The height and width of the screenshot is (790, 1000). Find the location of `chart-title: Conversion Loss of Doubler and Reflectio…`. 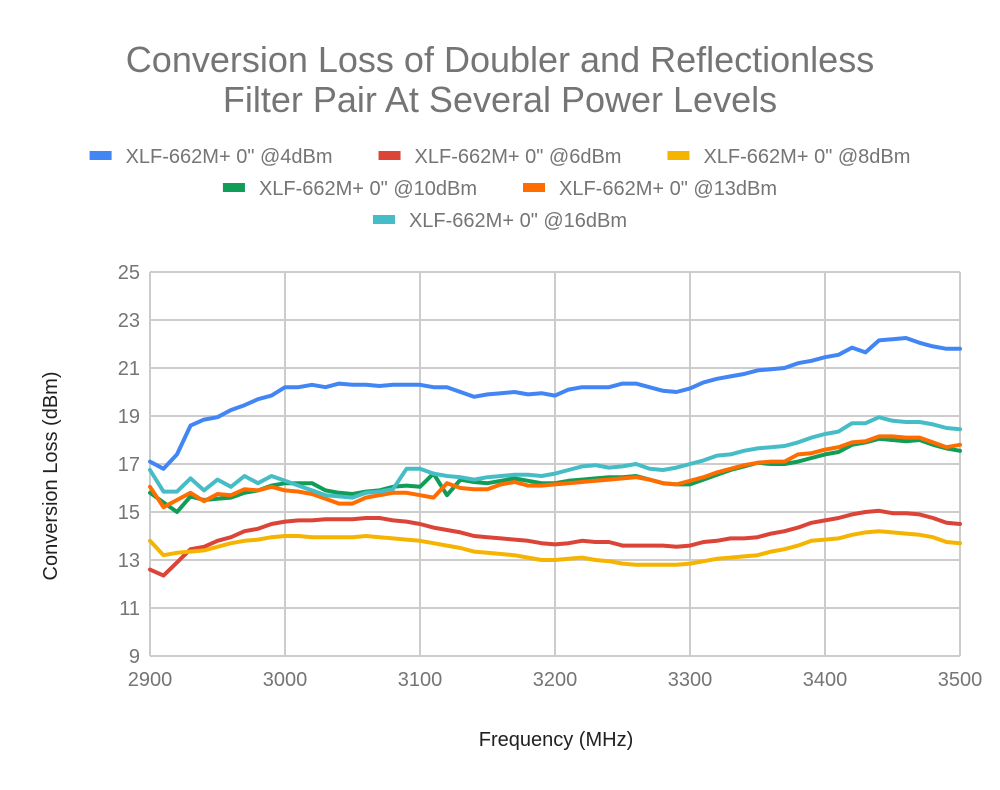

chart-title: Conversion Loss of Doubler and Reflectio… is located at coordinates (500, 79).